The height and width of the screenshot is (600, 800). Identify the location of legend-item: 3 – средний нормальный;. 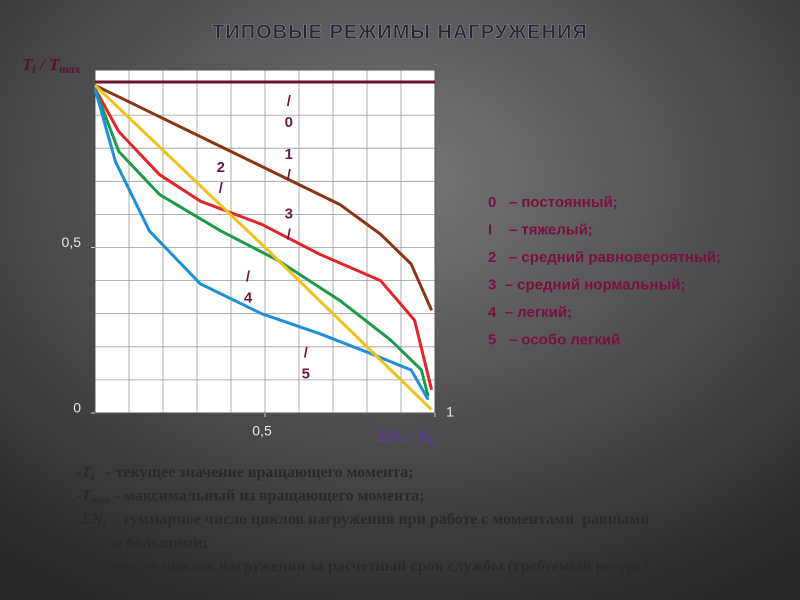
(587, 284).